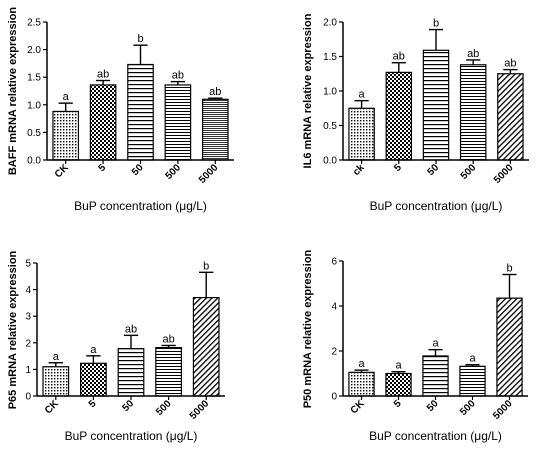 The height and width of the screenshot is (455, 550). Describe the element at coordinates (334, 262) in the screenshot. I see `y-tick-label: 6` at that location.